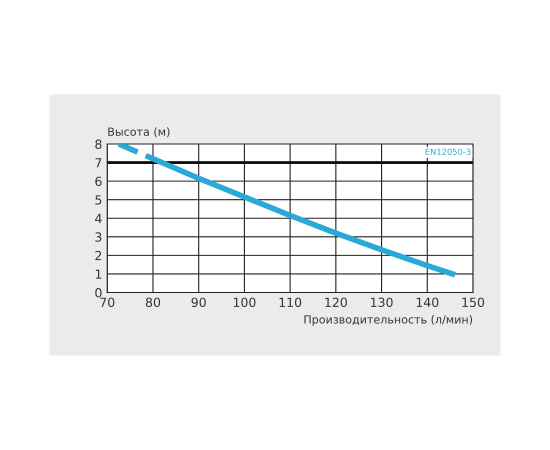 Image resolution: width=550 pixels, height=450 pixels. What do you see at coordinates (448, 151) in the screenshot?
I see `ref-line-label: EN12050-3` at bounding box center [448, 151].